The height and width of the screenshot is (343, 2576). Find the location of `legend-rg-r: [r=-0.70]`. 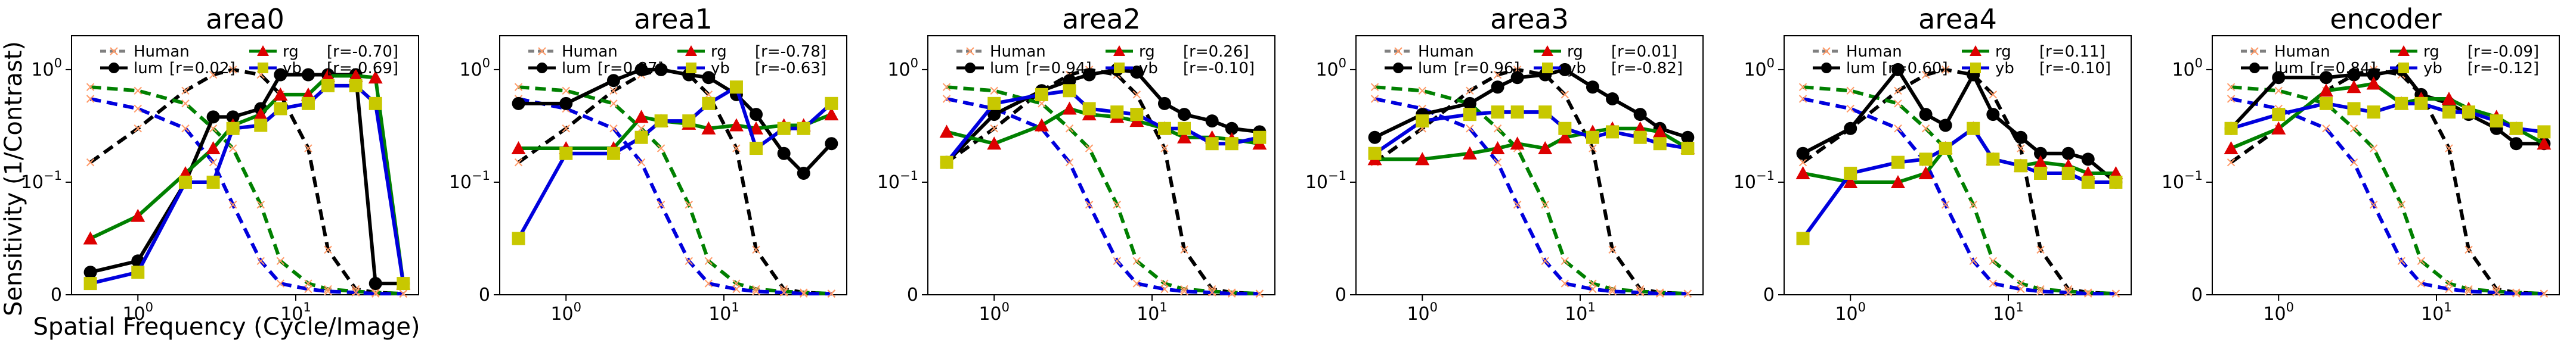

legend-rg-r: [r=-0.70] is located at coordinates (362, 52).